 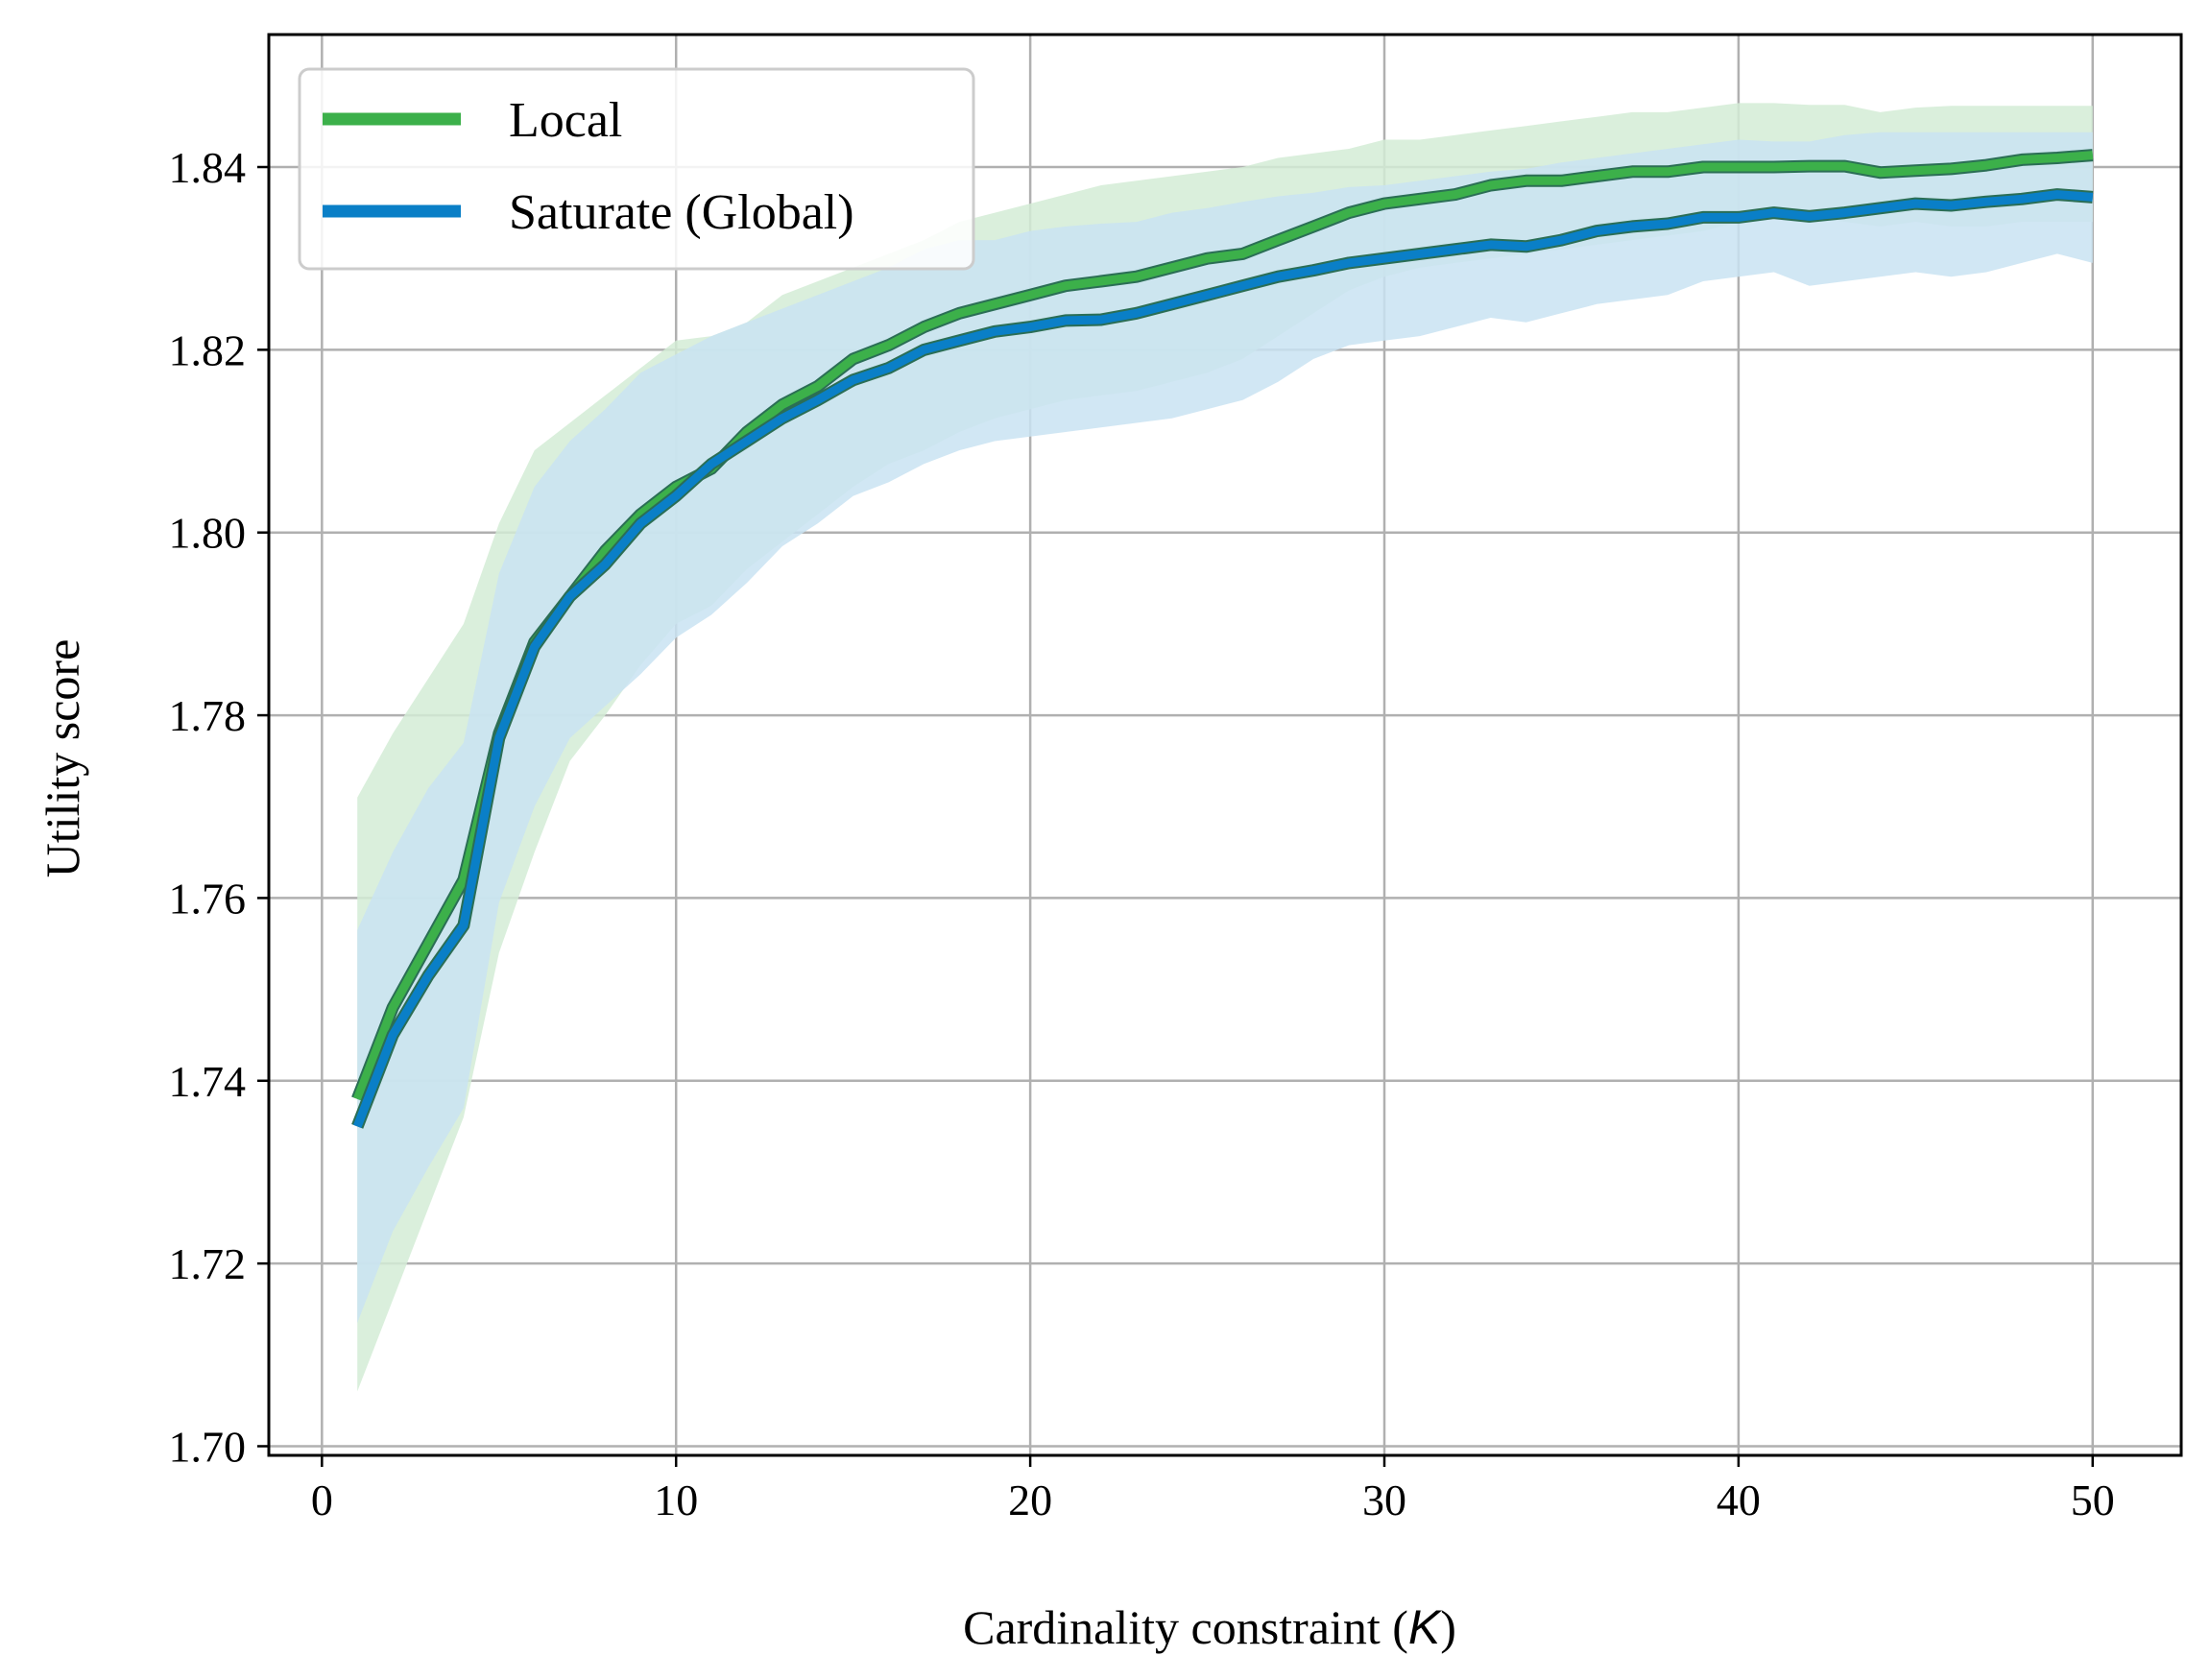 I want to click on y-tick-label: 1.80, so click(x=208, y=533).